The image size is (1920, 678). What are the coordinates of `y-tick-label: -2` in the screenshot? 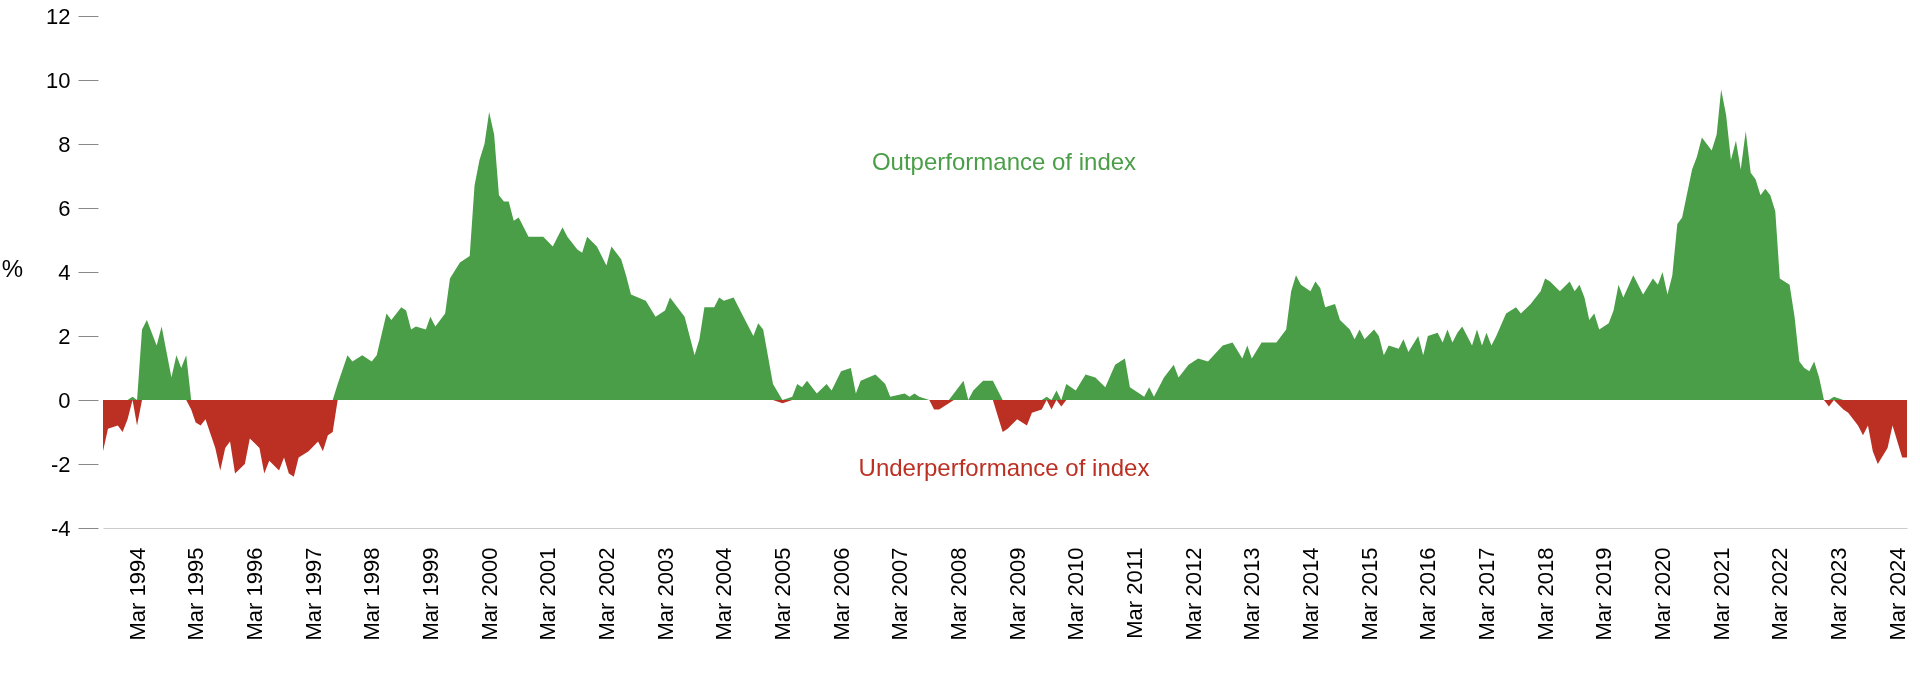 It's located at (60, 464).